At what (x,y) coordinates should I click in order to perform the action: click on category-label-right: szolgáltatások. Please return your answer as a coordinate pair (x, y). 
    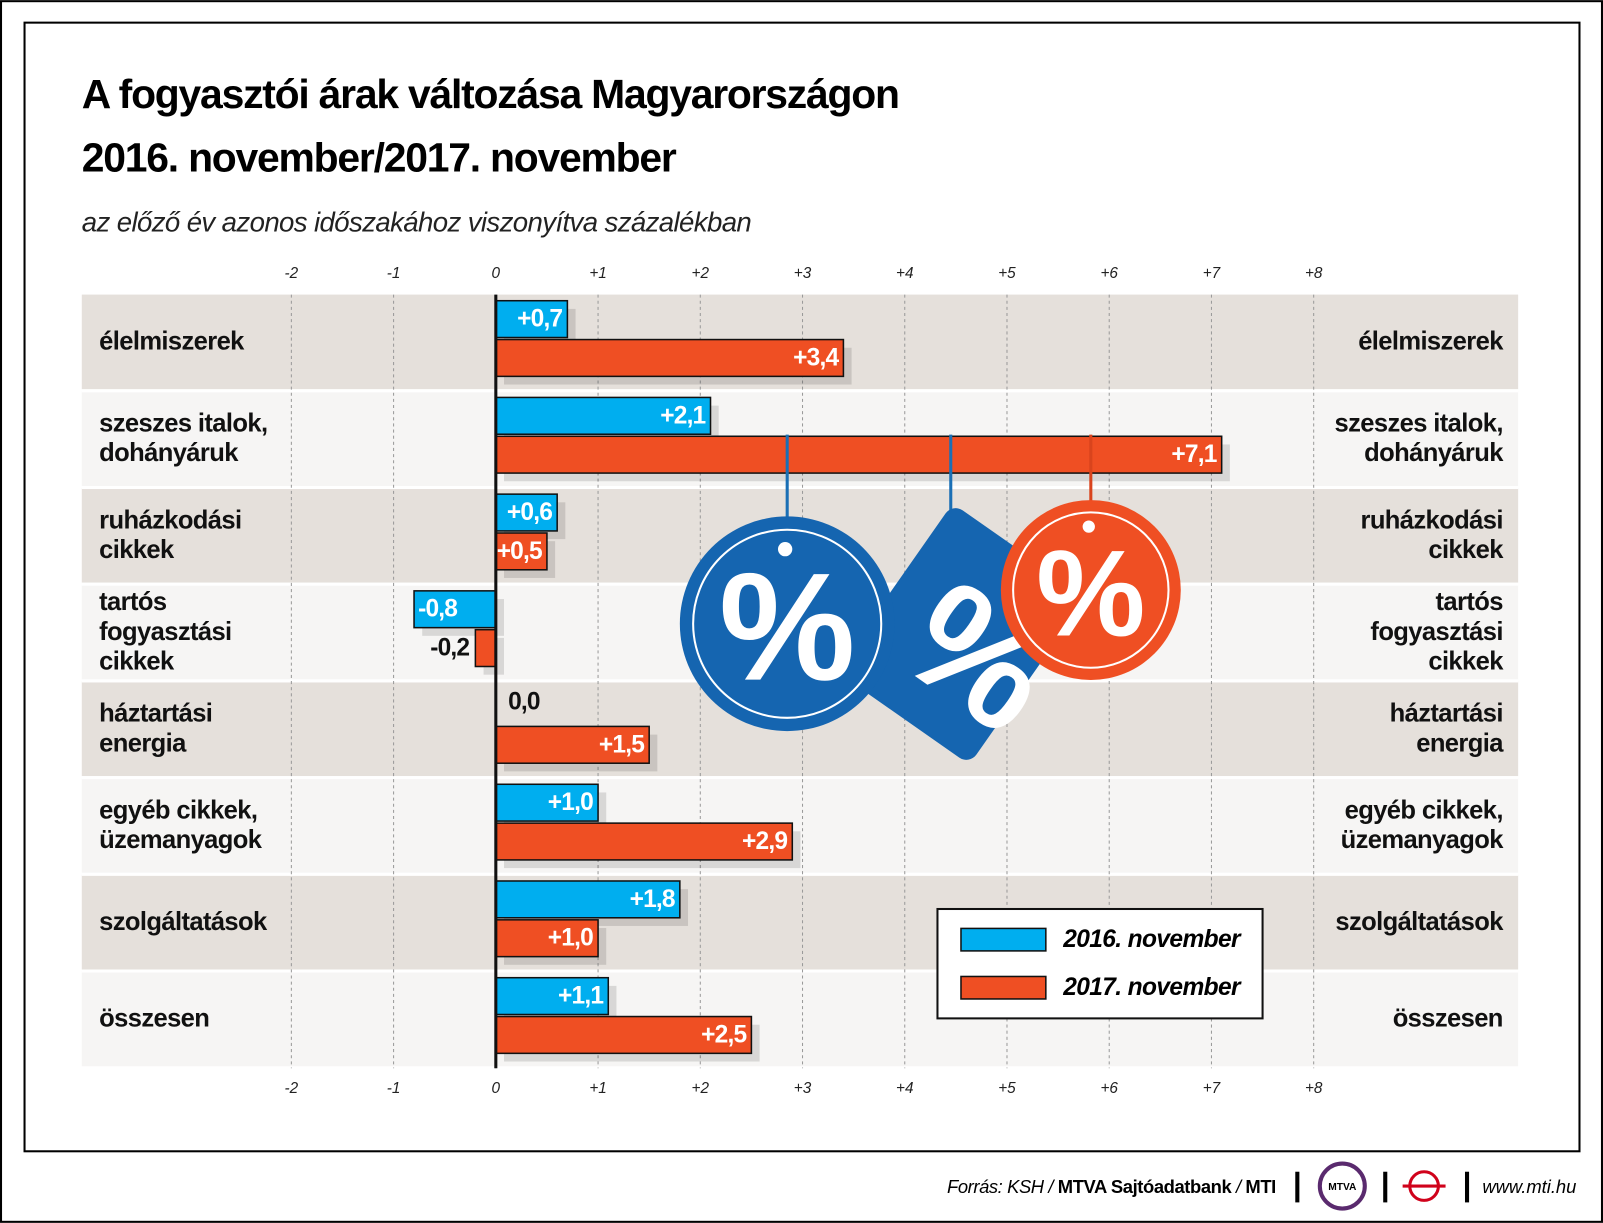
    Looking at the image, I should click on (1419, 922).